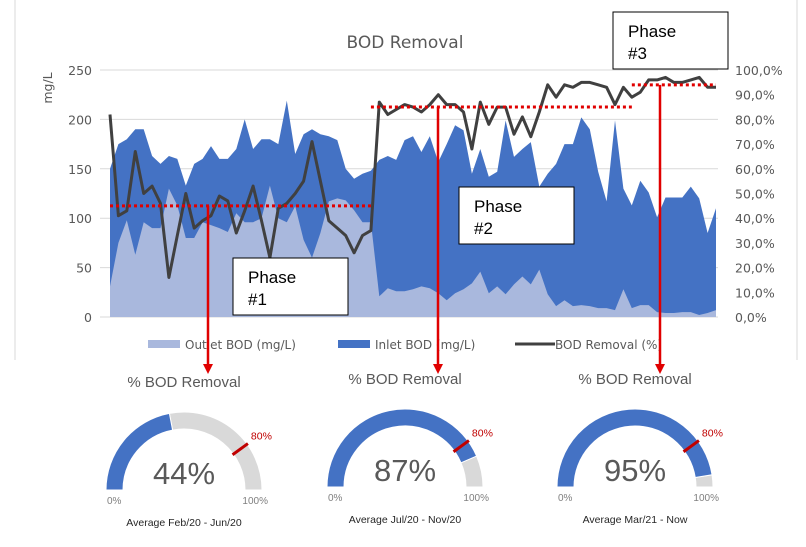  Describe the element at coordinates (755, 194) in the screenshot. I see `y2-tick-label: 50,0%` at that location.